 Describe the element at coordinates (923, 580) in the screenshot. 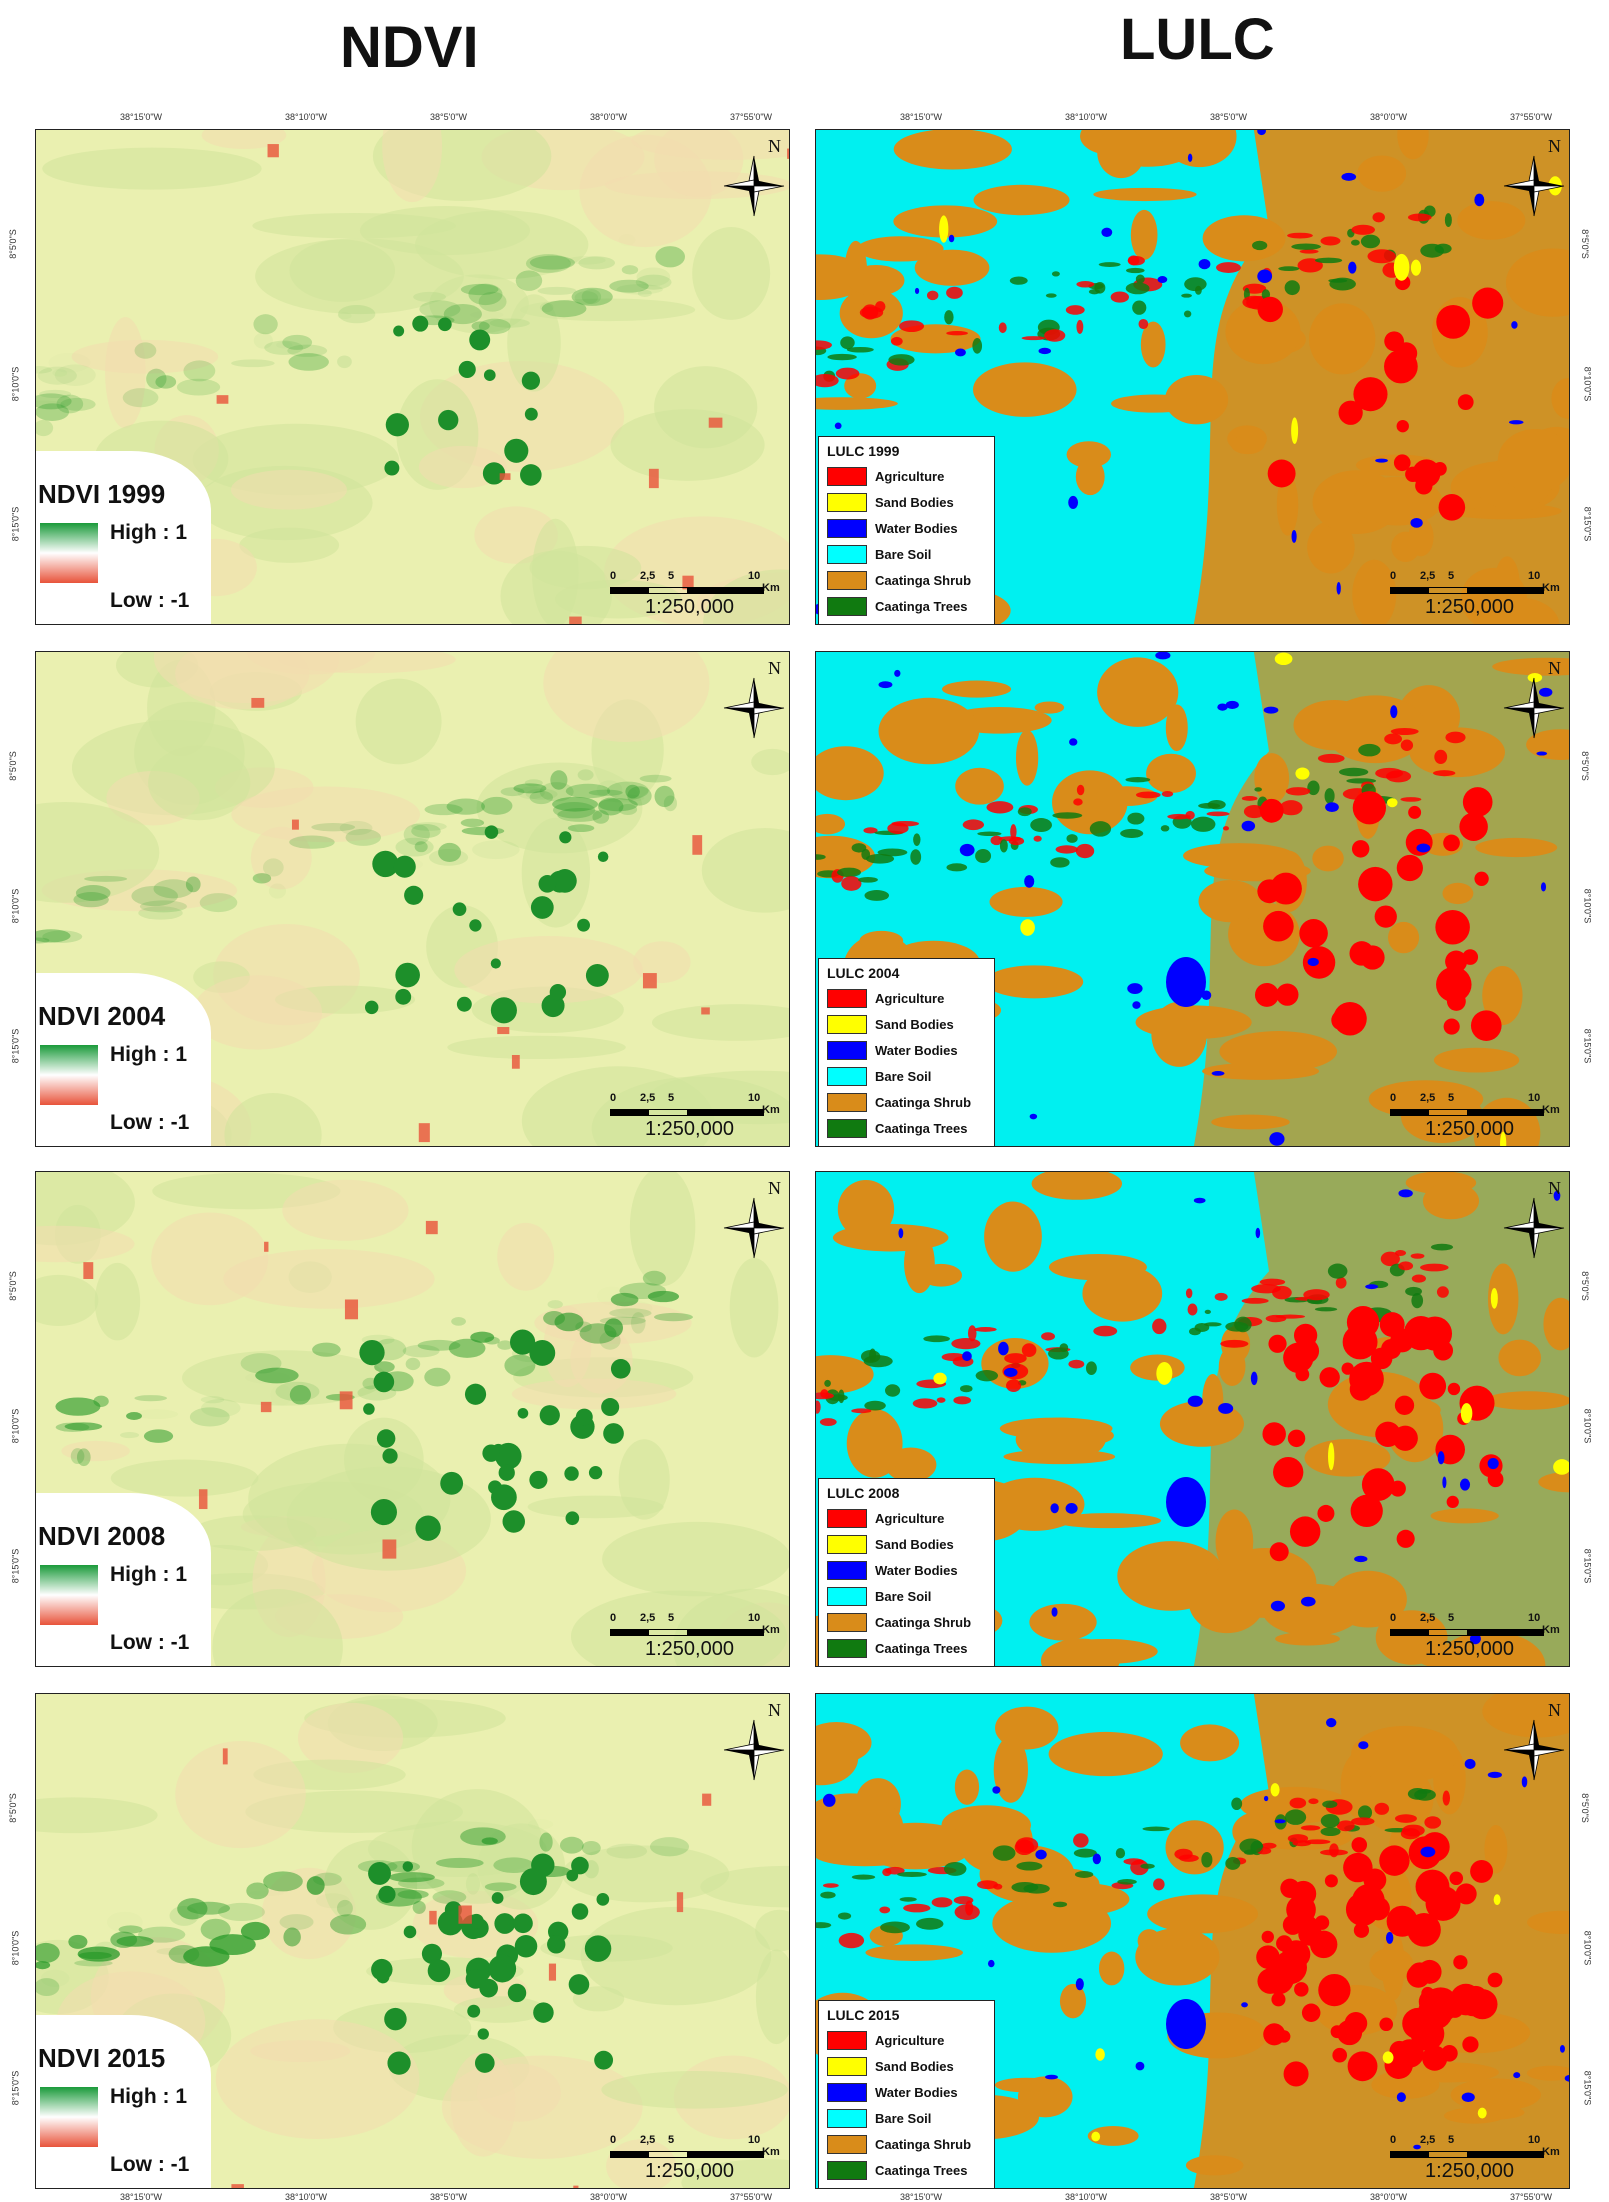

I see `legend-label: Caatinga Shrub` at that location.